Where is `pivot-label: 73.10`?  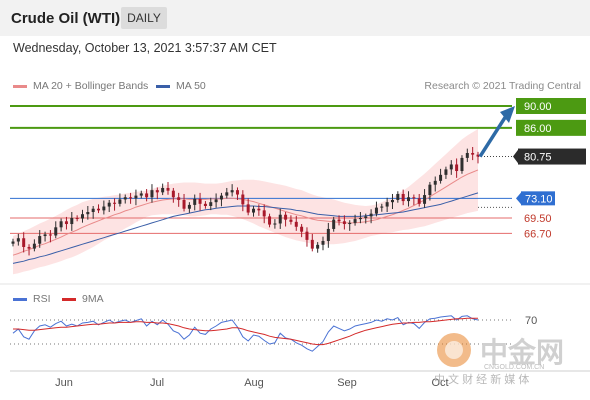
pivot-label: 73.10 is located at coordinates (539, 199).